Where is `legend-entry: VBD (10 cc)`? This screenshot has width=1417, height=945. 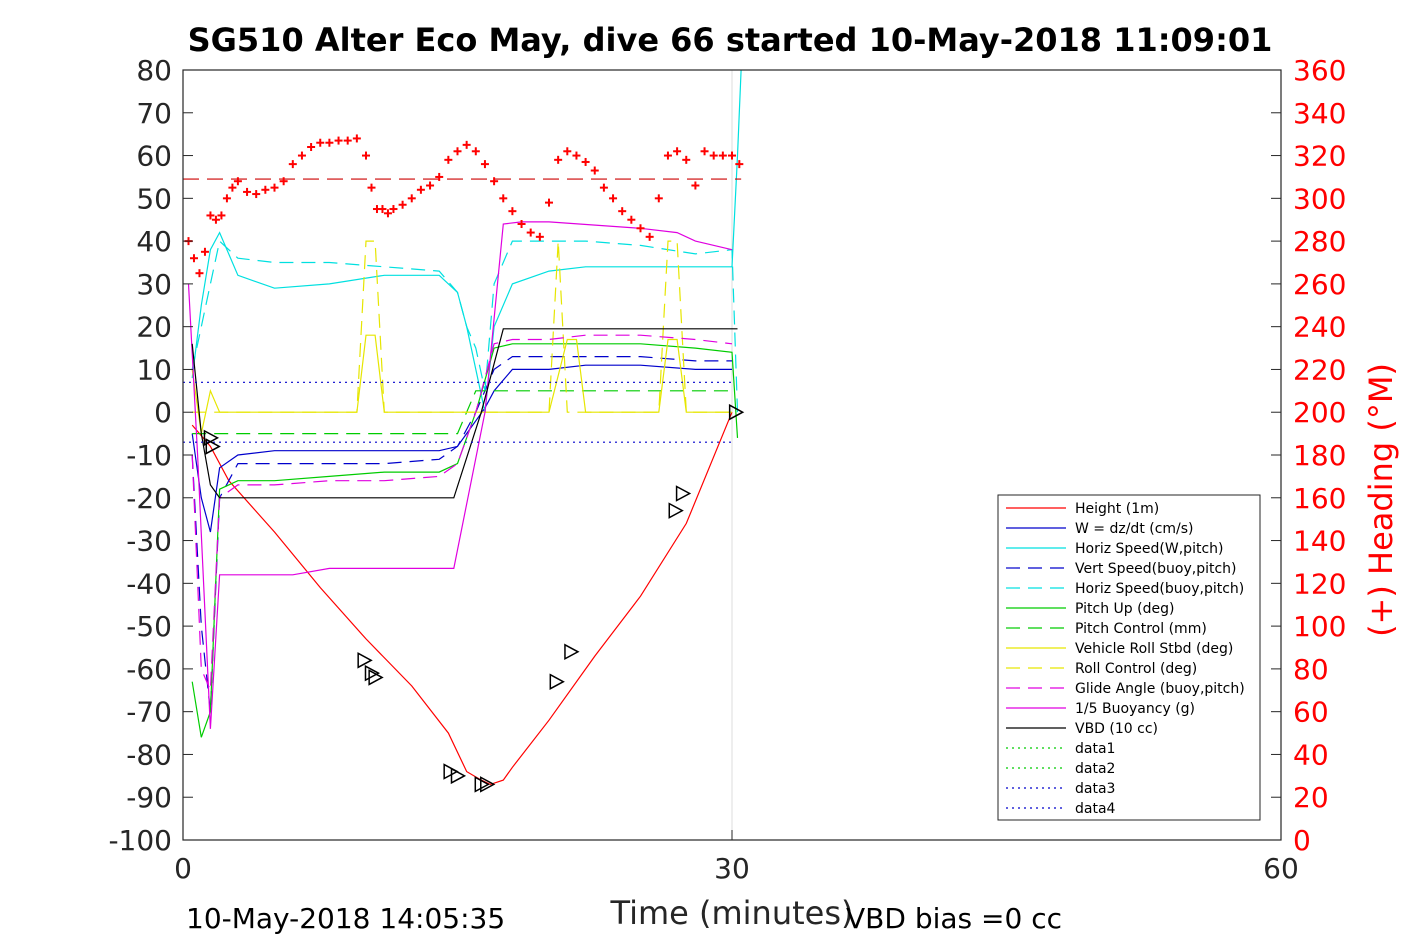 legend-entry: VBD (10 cc) is located at coordinates (1116, 729).